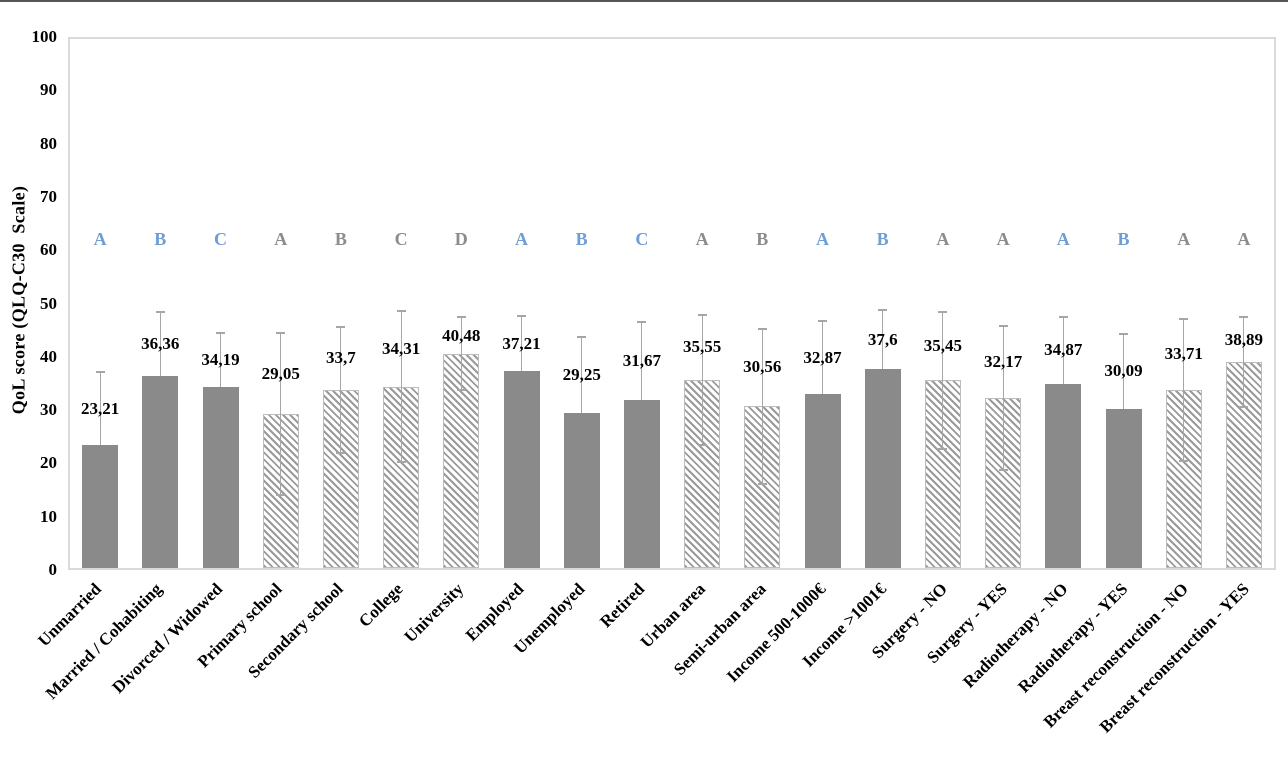 This screenshot has height=784, width=1288. I want to click on bar-value-label: 40,48, so click(461, 335).